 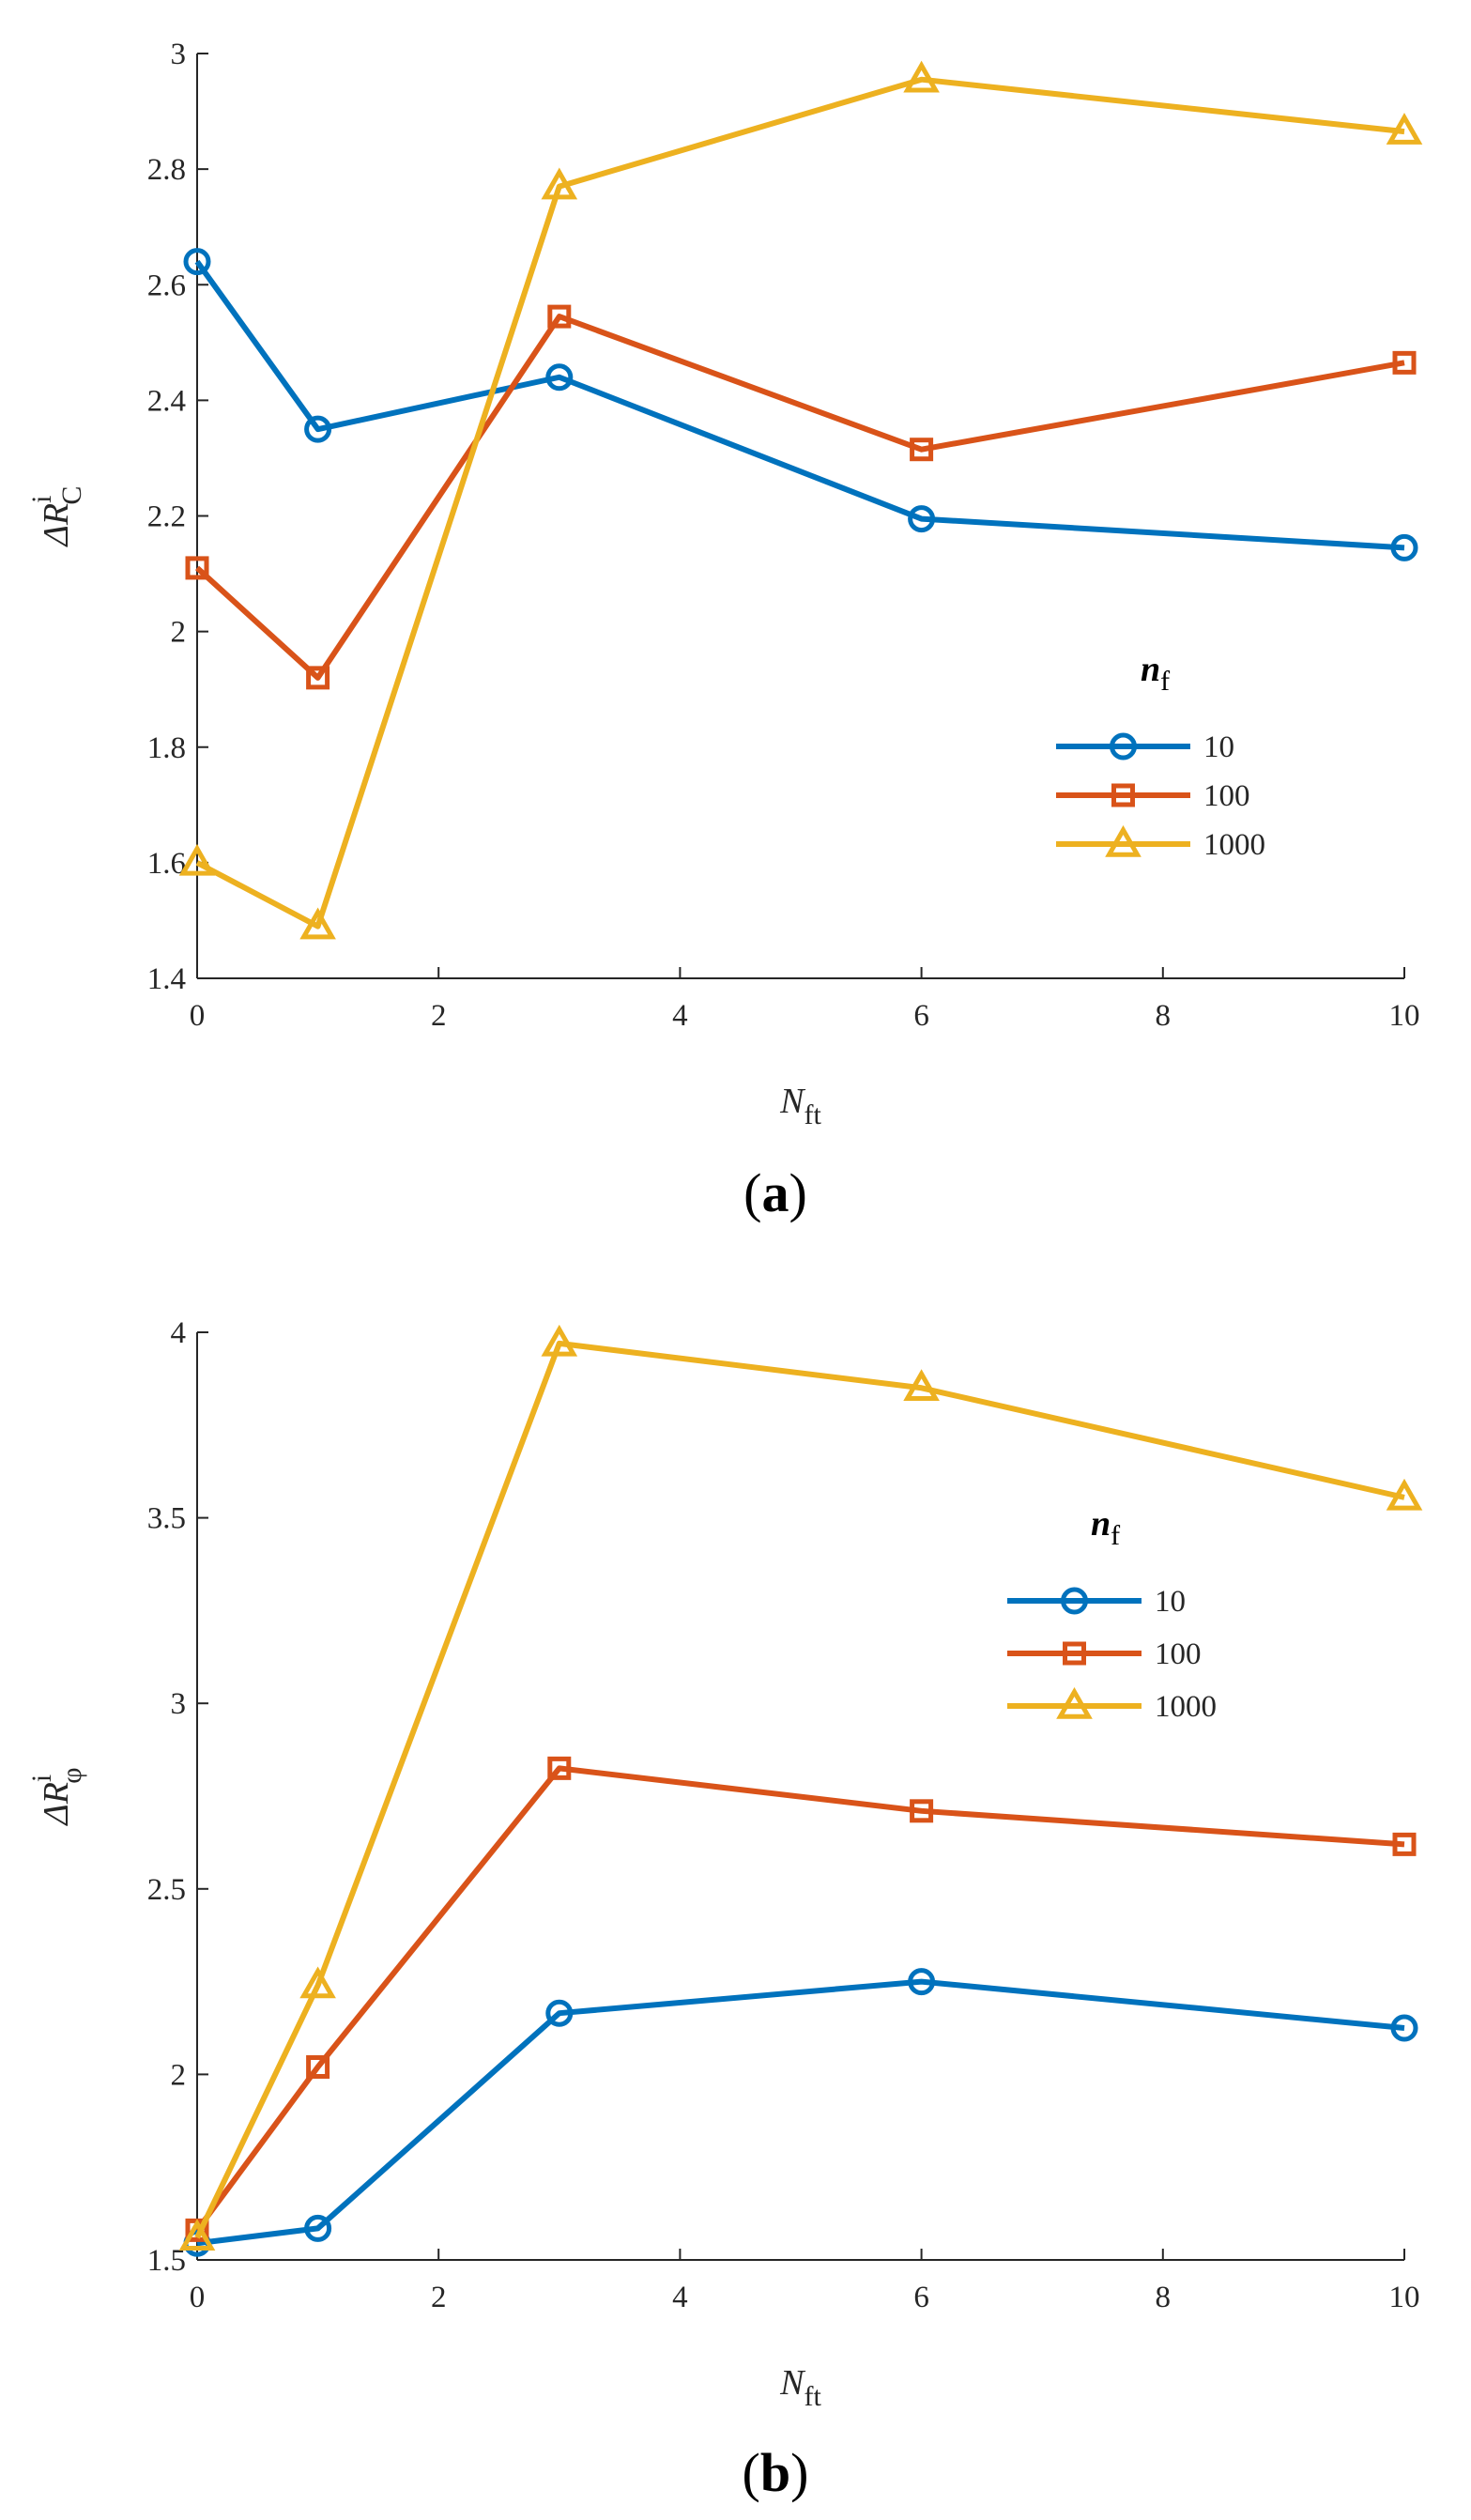 What do you see at coordinates (166, 170) in the screenshot?
I see `y-tick-label: 2.8` at bounding box center [166, 170].